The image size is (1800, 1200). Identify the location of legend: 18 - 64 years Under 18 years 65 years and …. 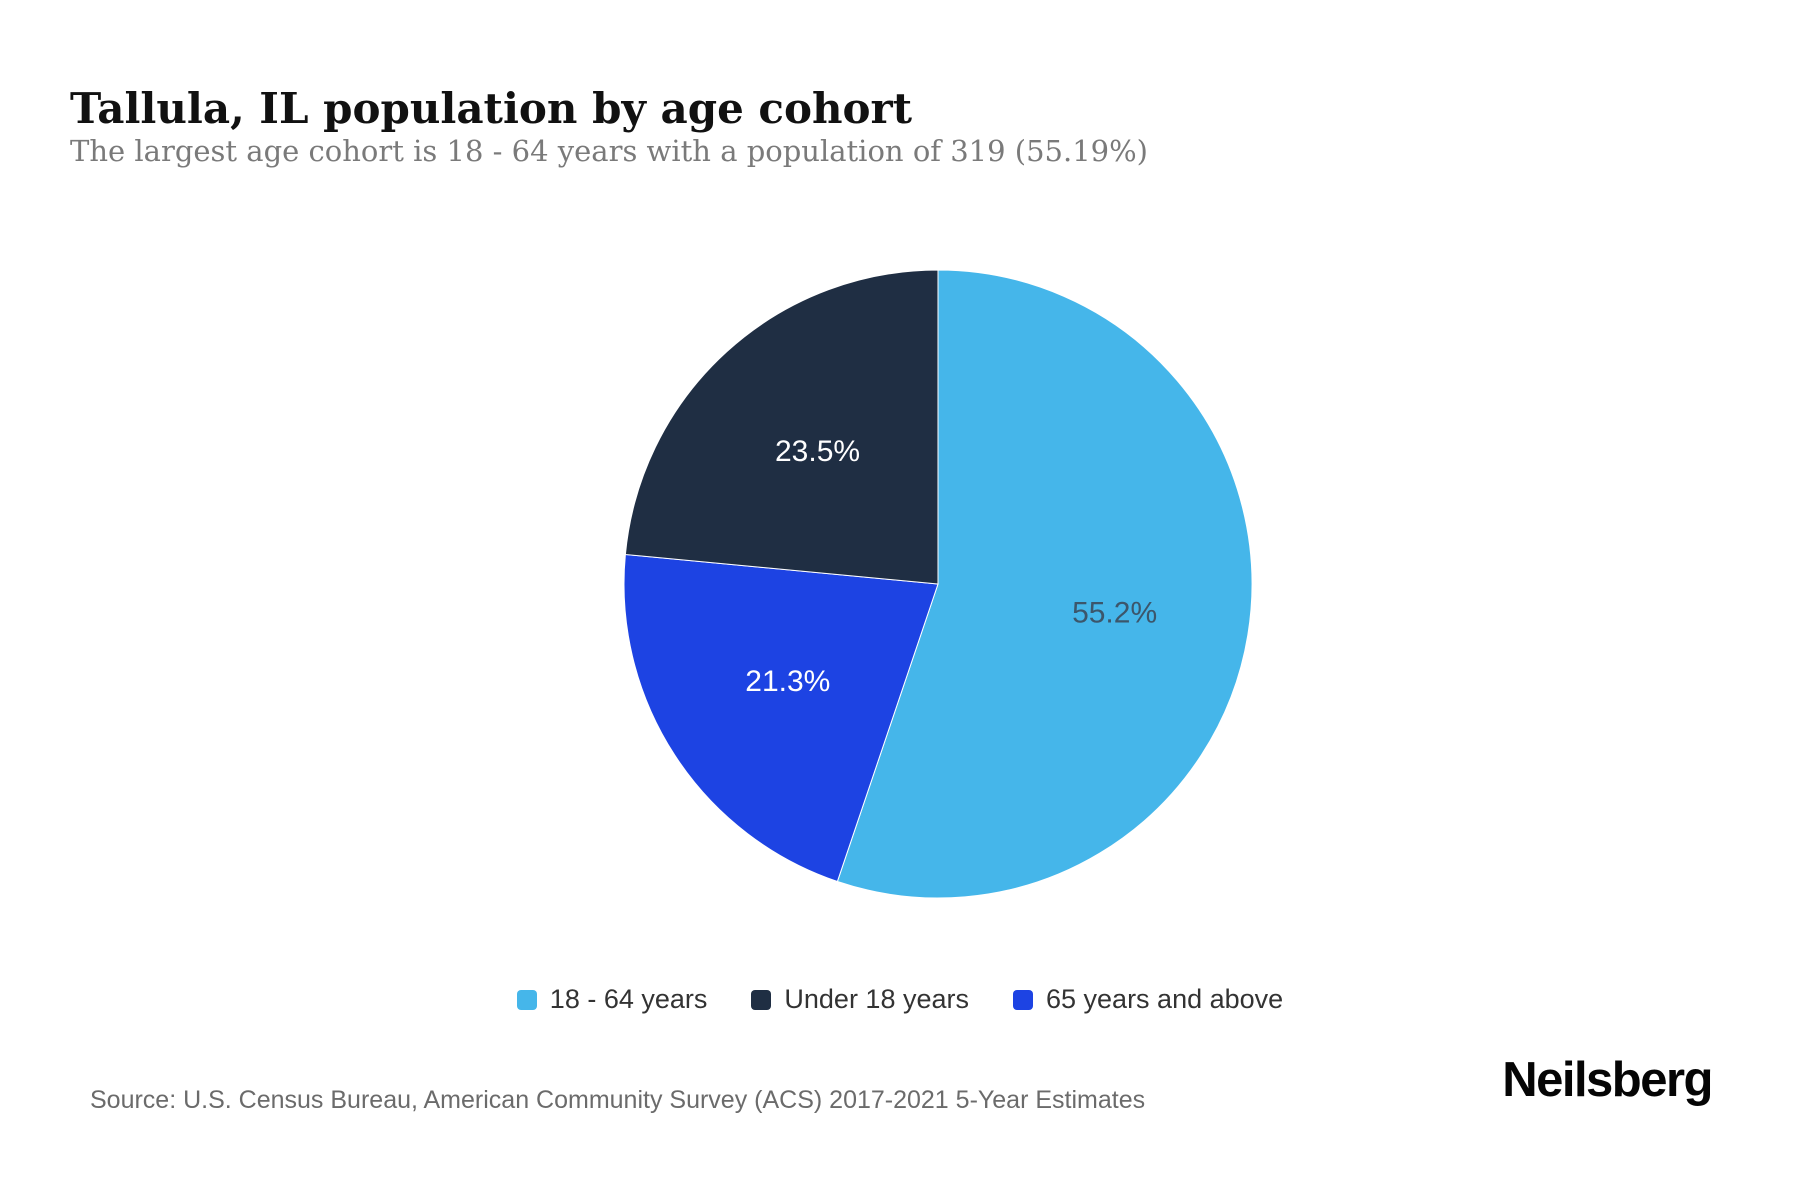
(900, 999).